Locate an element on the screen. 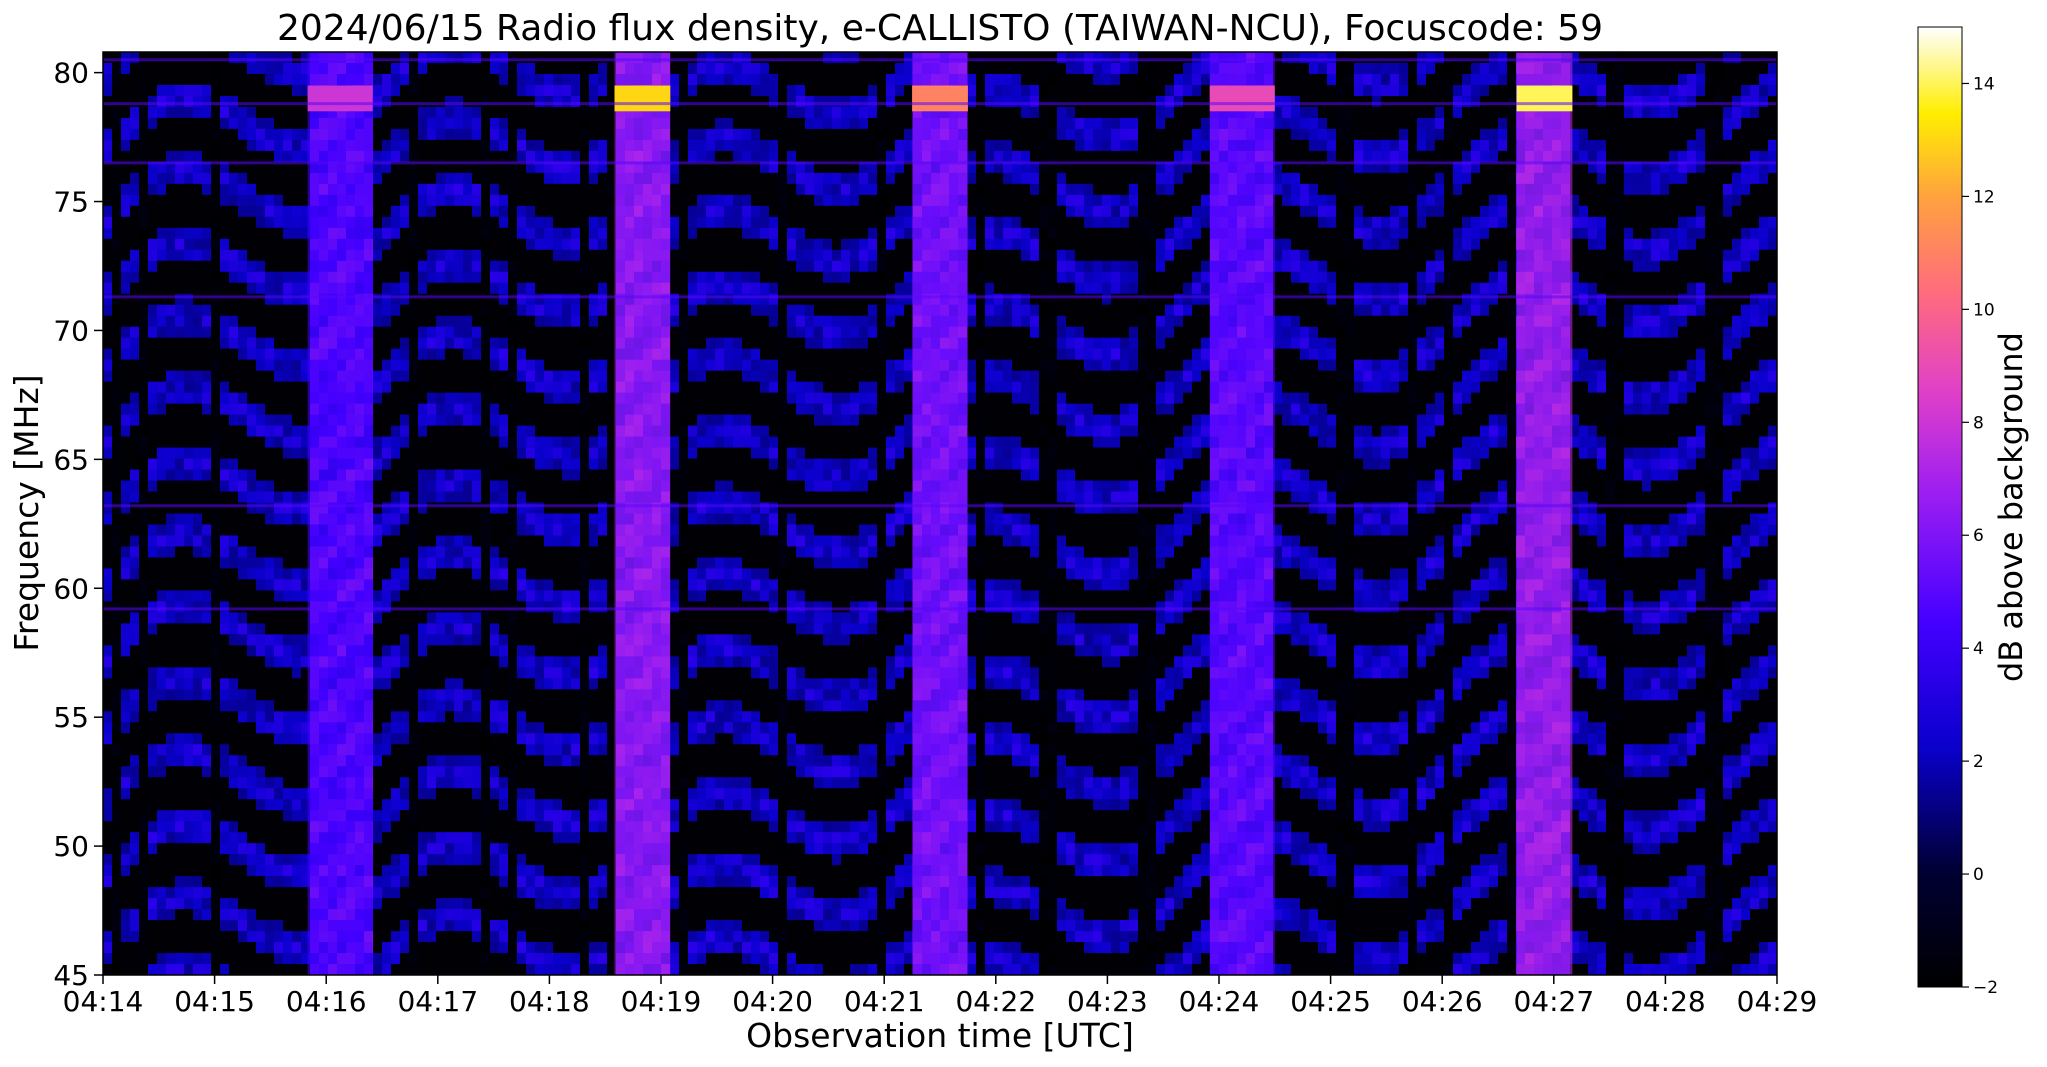 The width and height of the screenshot is (2047, 1067). colorbar-tick-label: 0 is located at coordinates (1978, 875).